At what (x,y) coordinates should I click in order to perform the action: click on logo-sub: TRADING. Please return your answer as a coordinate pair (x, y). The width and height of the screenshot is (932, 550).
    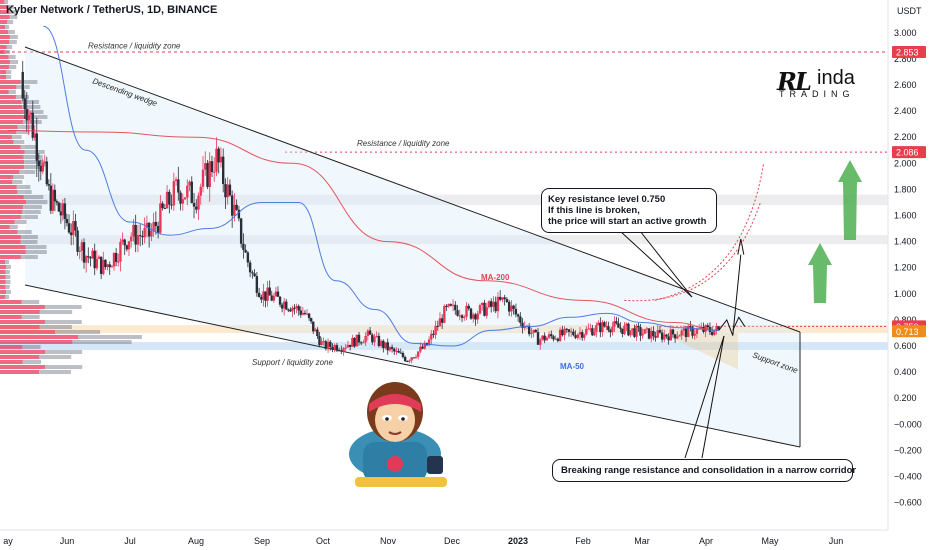
    Looking at the image, I should click on (817, 94).